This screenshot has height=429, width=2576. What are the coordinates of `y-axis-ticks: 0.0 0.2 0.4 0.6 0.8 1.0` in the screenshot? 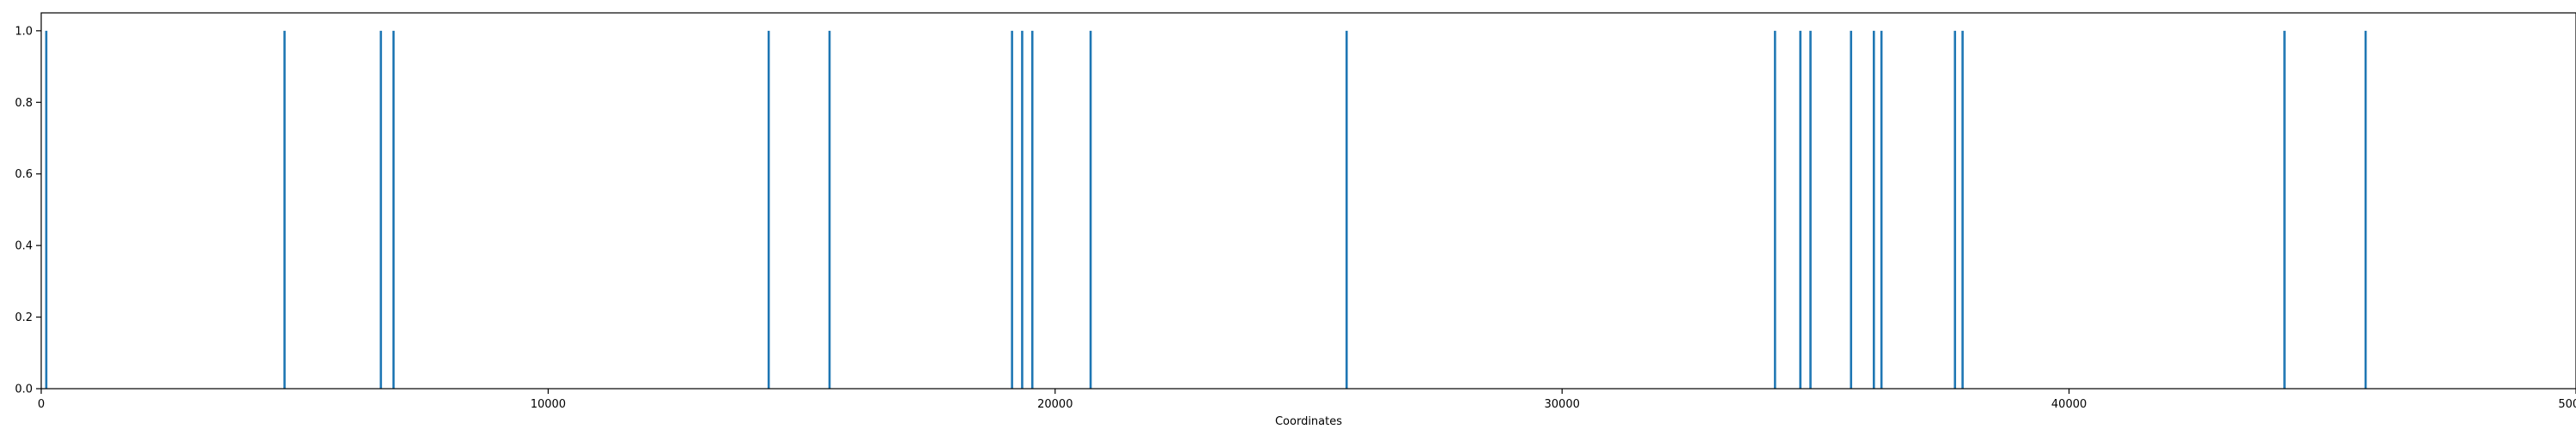 It's located at (28, 210).